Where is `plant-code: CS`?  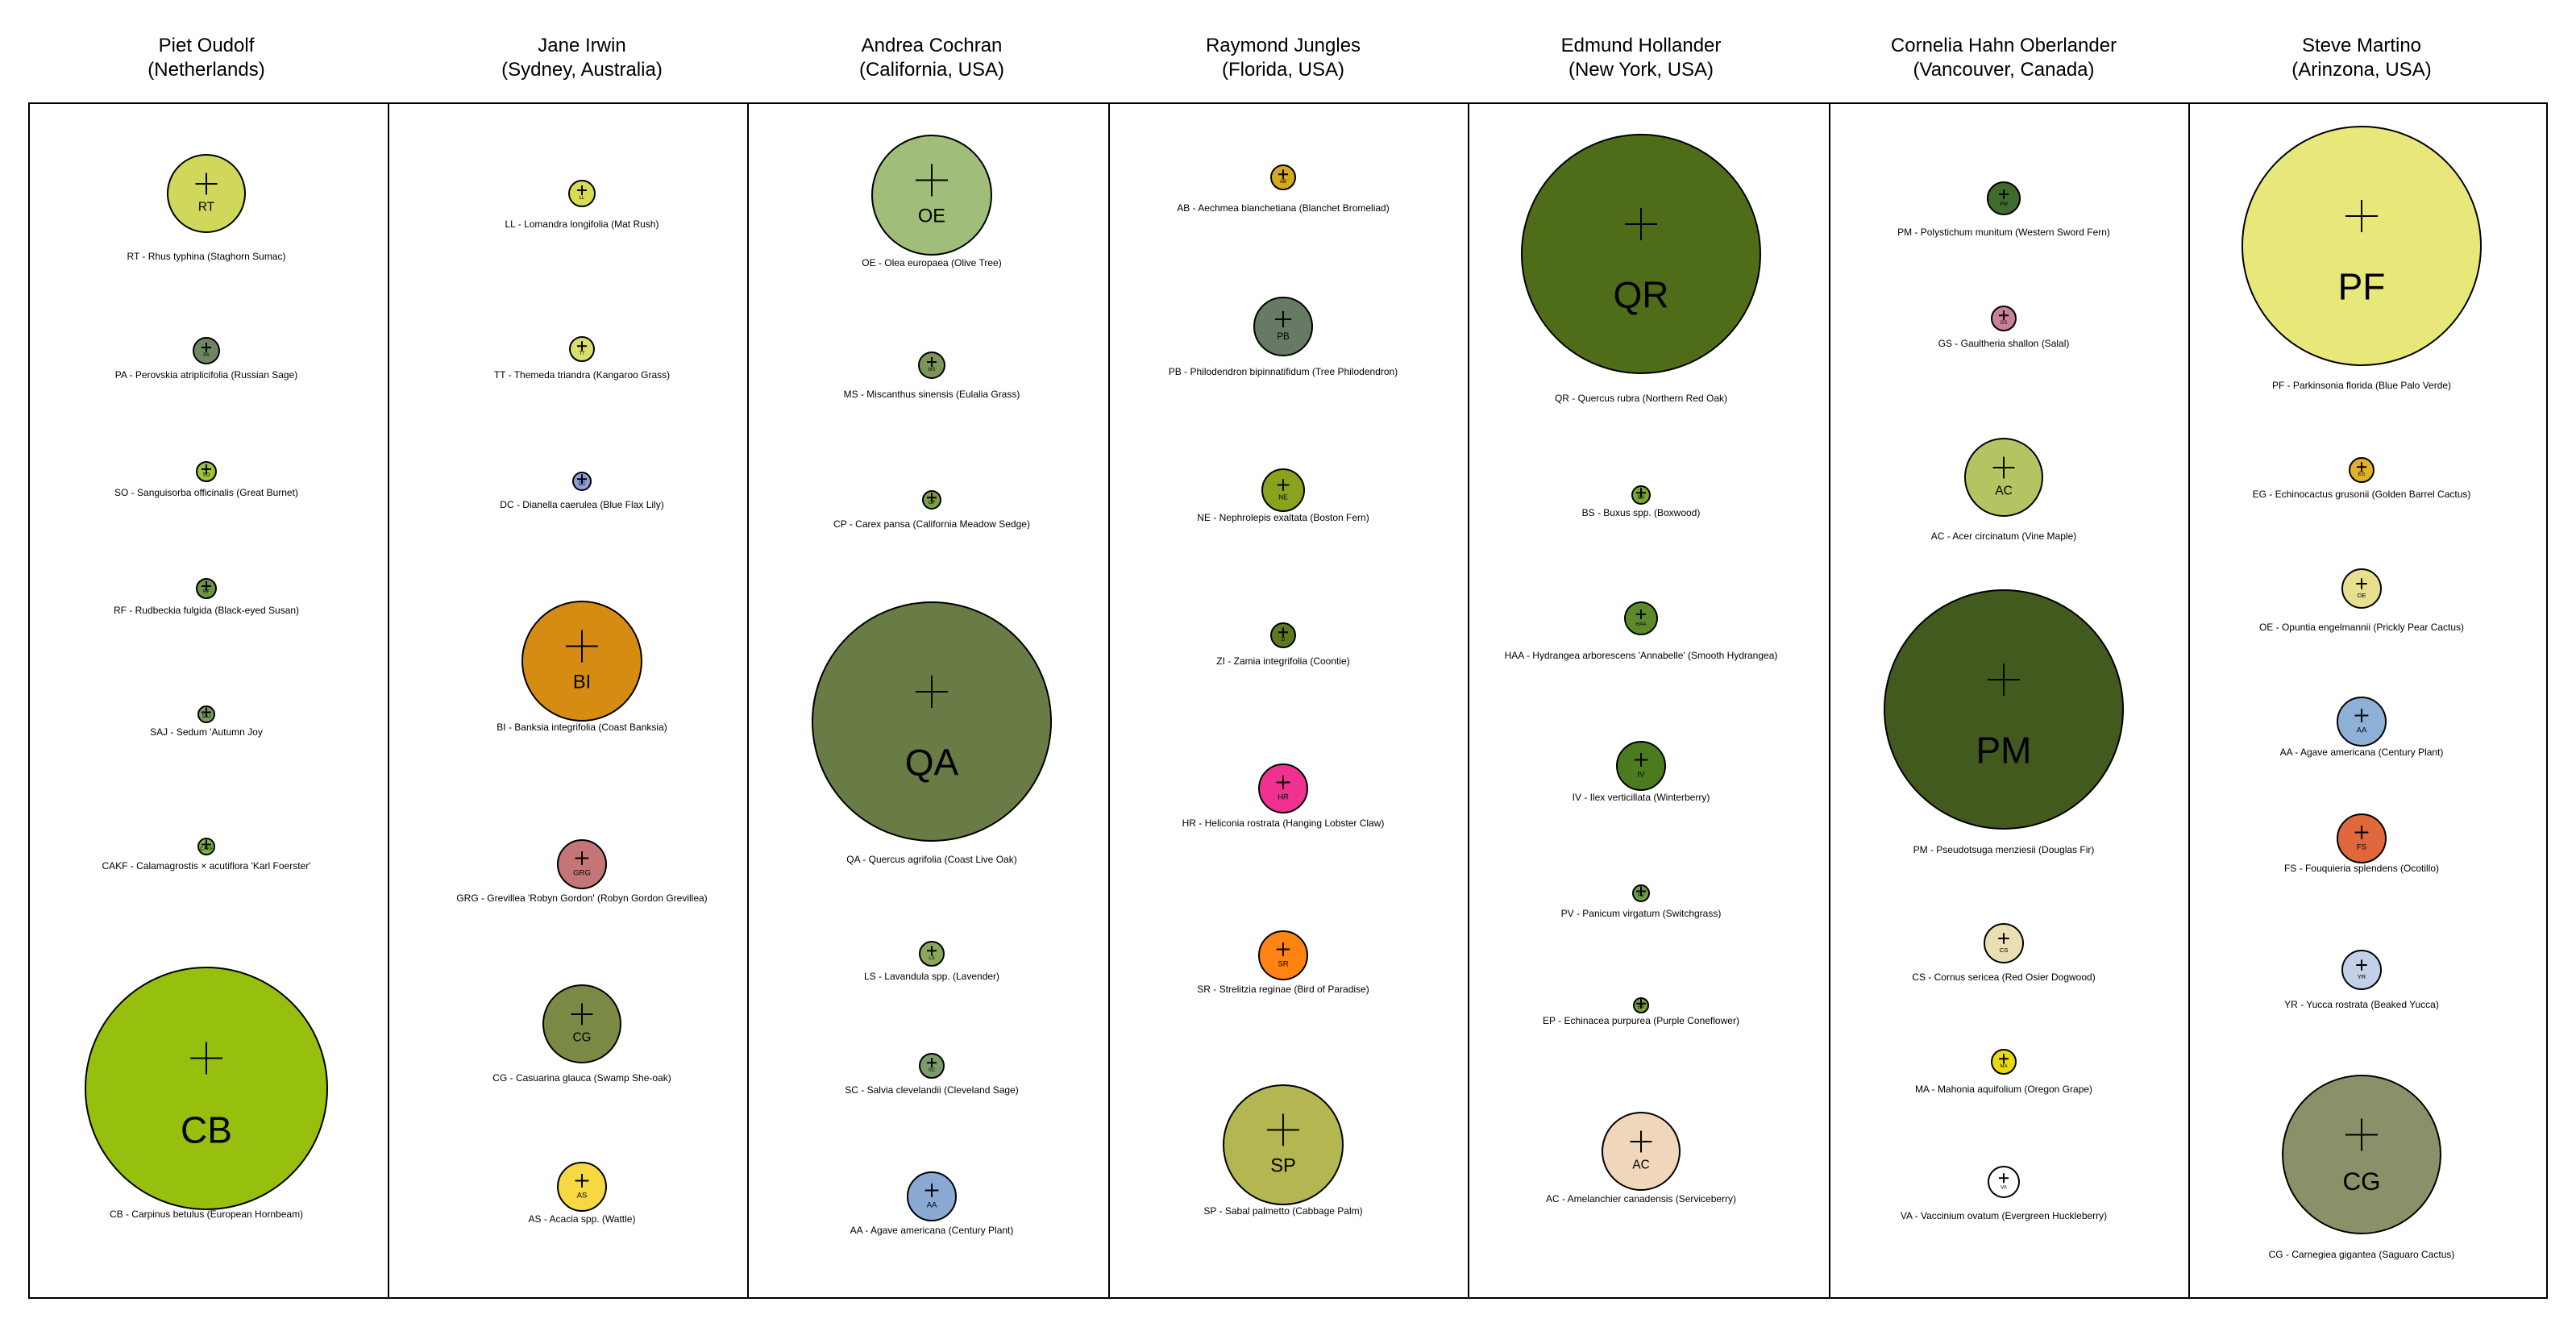
plant-code: CS is located at coordinates (2004, 950).